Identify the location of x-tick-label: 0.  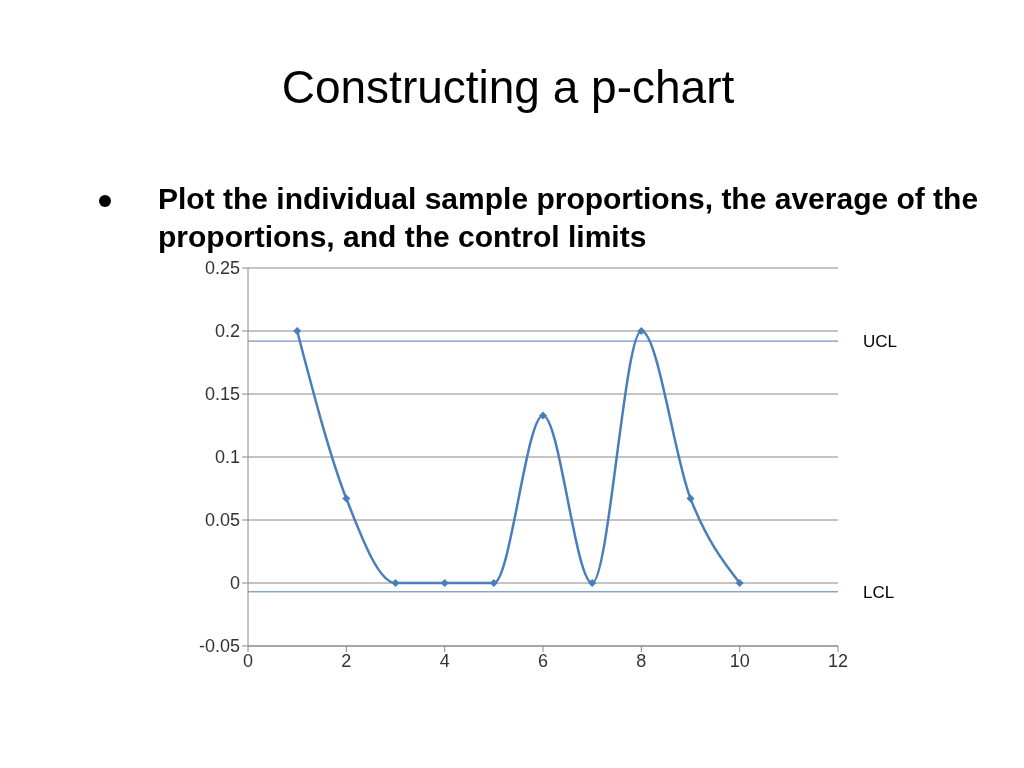
(248, 660).